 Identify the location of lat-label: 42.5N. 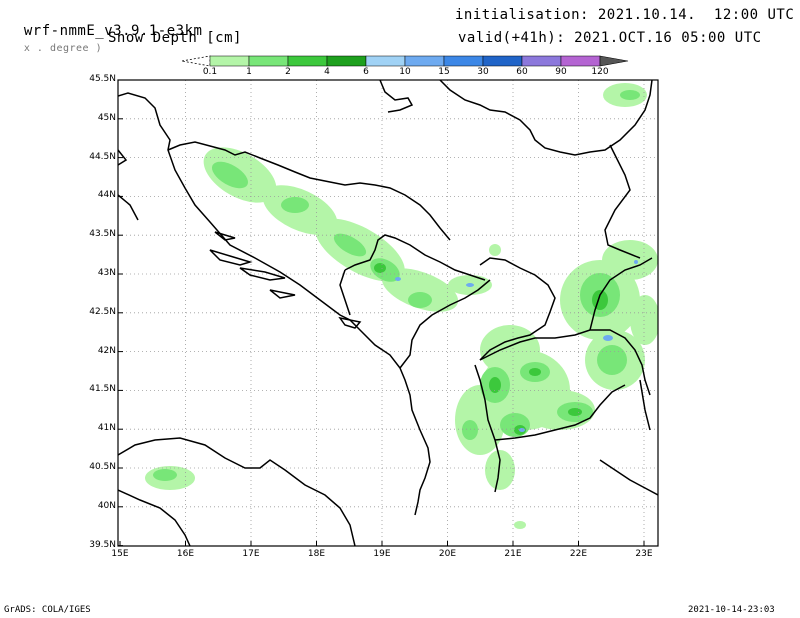
(102, 311).